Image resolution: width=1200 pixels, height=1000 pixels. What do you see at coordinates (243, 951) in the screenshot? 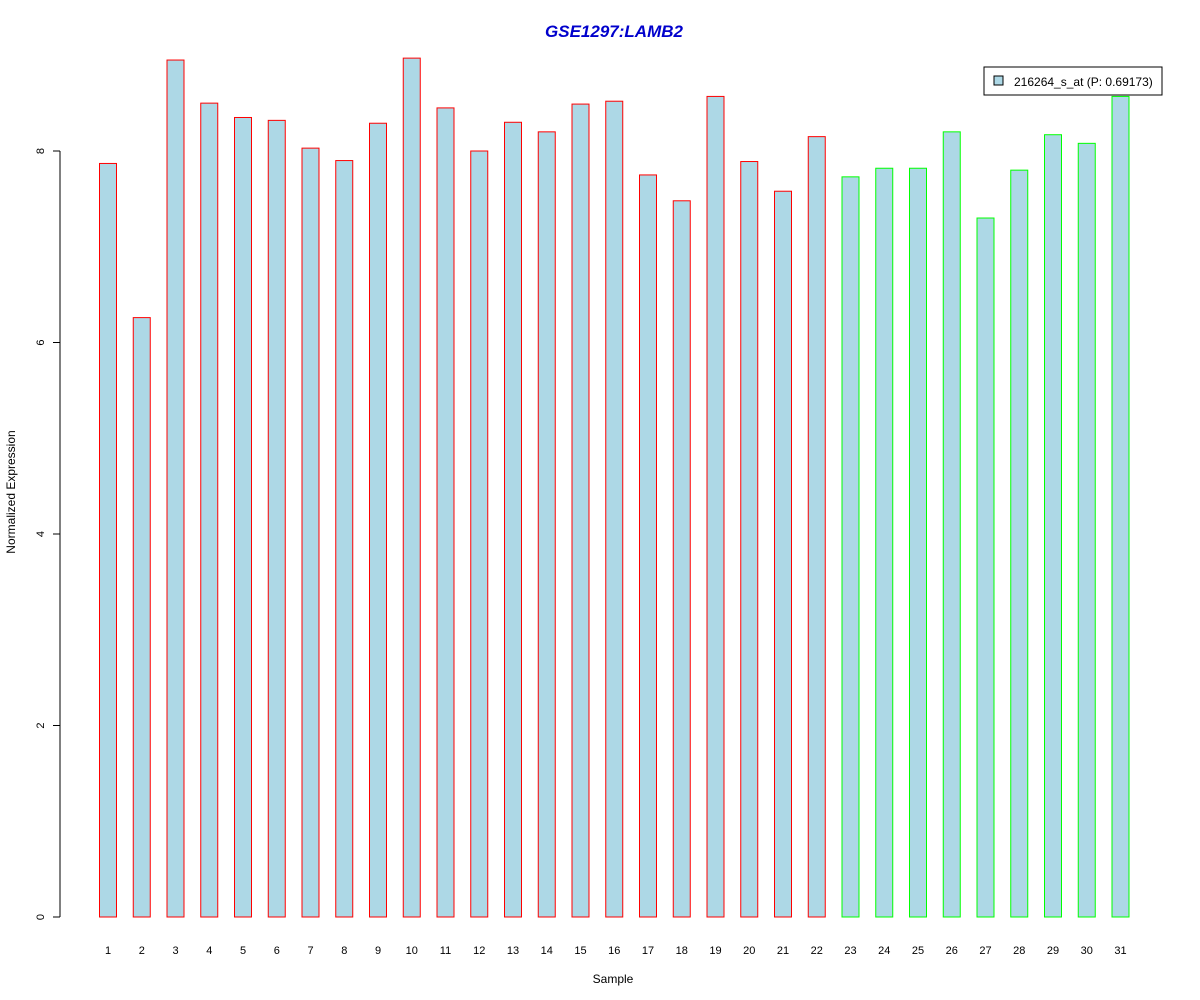
I see `x-tick-label: 5` at bounding box center [243, 951].